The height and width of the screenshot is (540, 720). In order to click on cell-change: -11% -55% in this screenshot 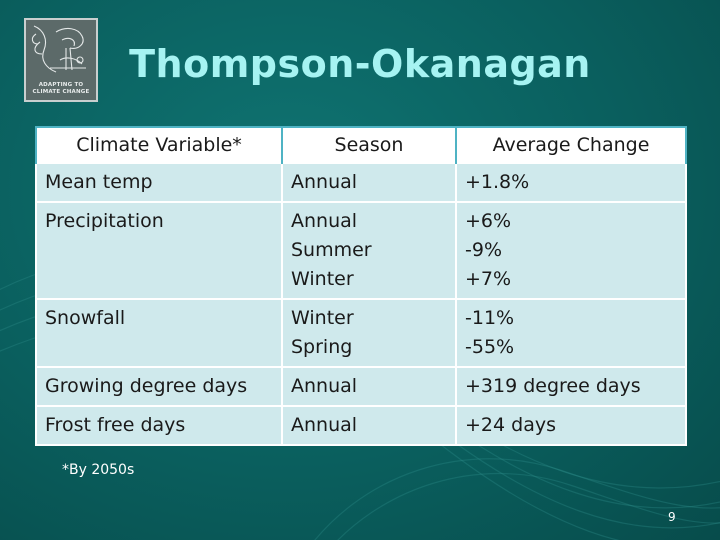, I will do `click(571, 333)`.